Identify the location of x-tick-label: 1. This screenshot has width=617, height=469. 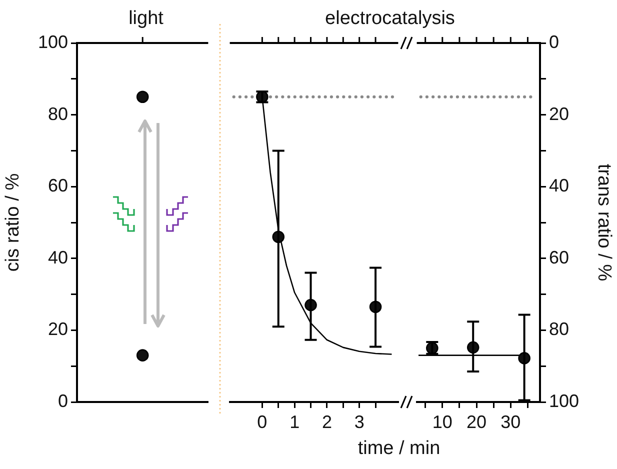
(295, 422).